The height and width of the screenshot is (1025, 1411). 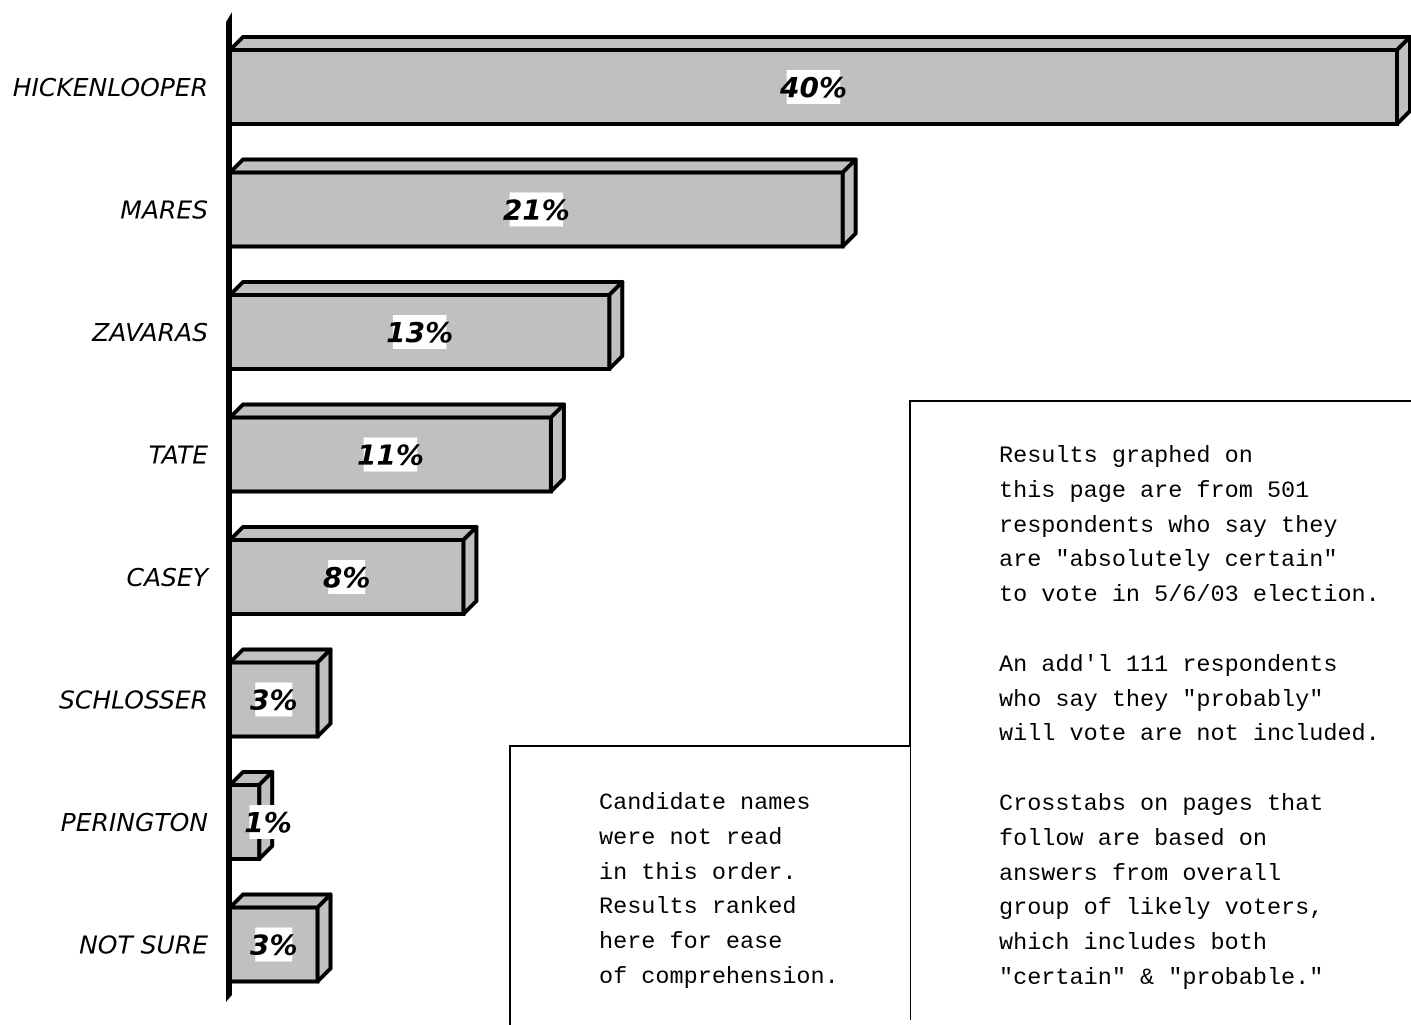 I want to click on data-label: 40%, so click(x=813, y=87).